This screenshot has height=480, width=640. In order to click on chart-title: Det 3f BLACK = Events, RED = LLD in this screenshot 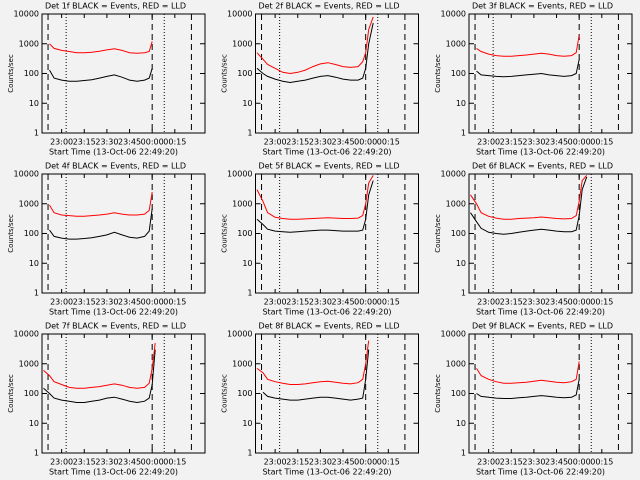, I will do `click(542, 6)`.